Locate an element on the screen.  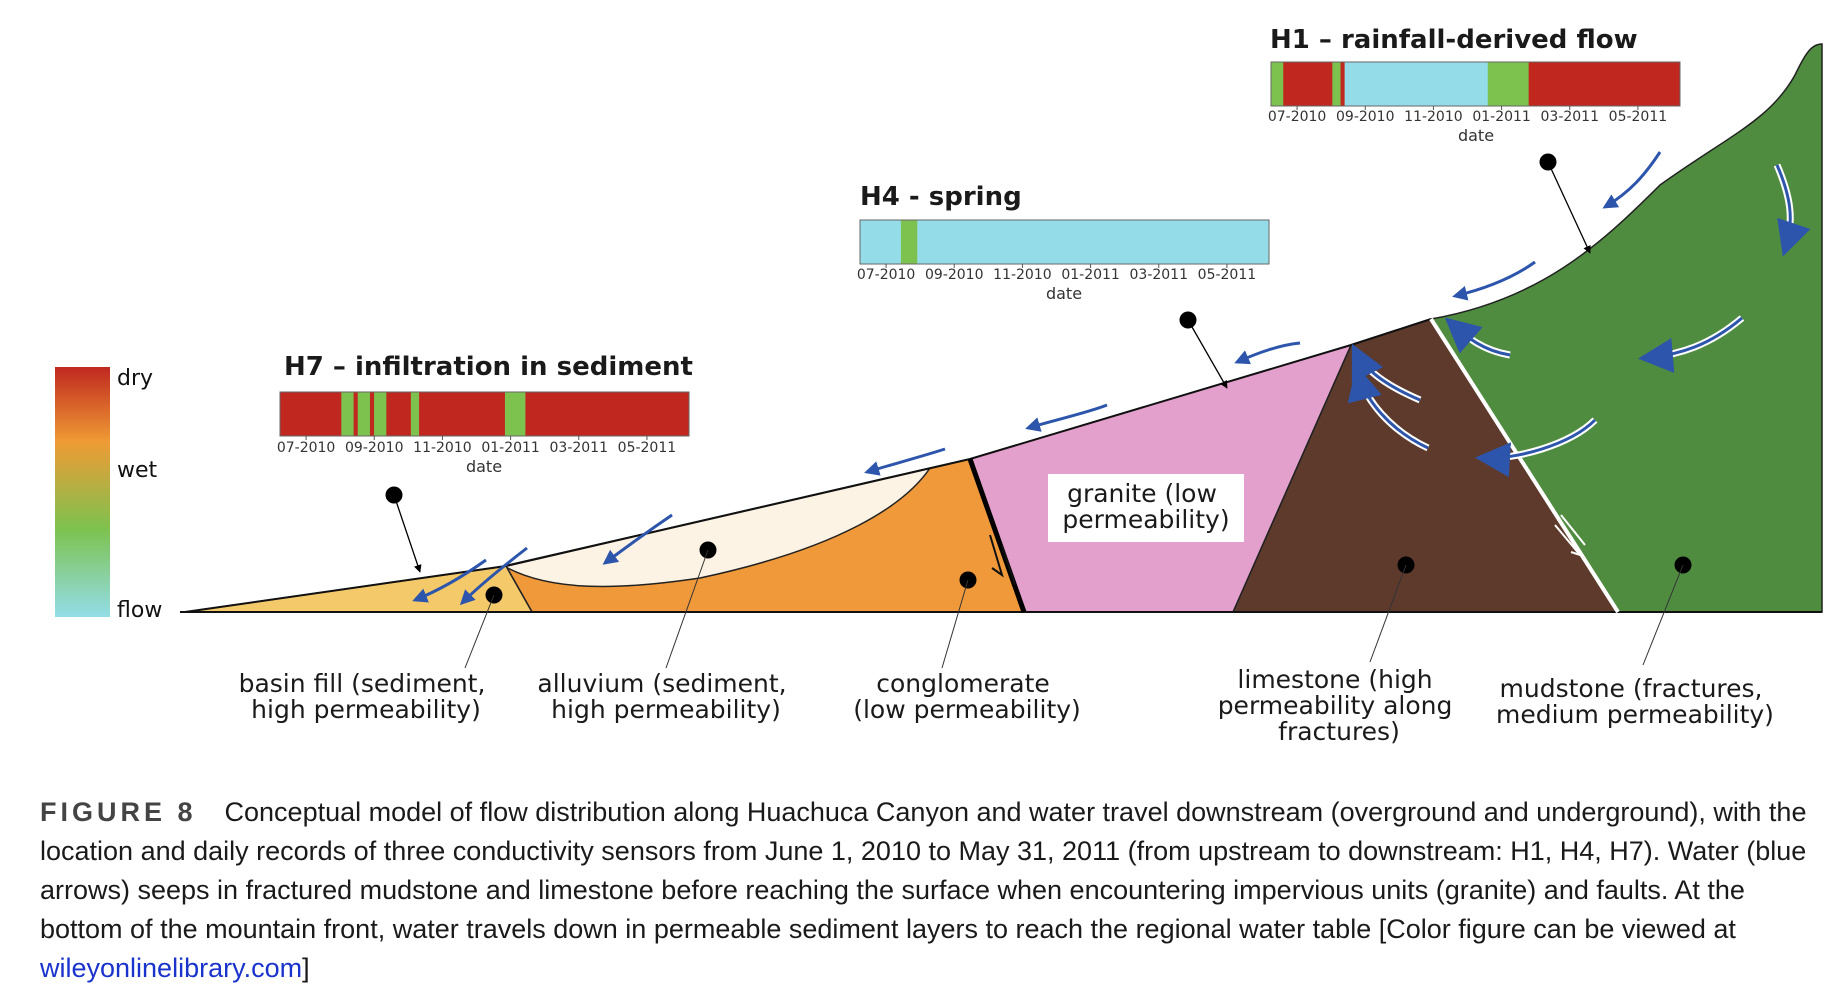
strip-h1-tick-label: 05-2011 is located at coordinates (1638, 117).